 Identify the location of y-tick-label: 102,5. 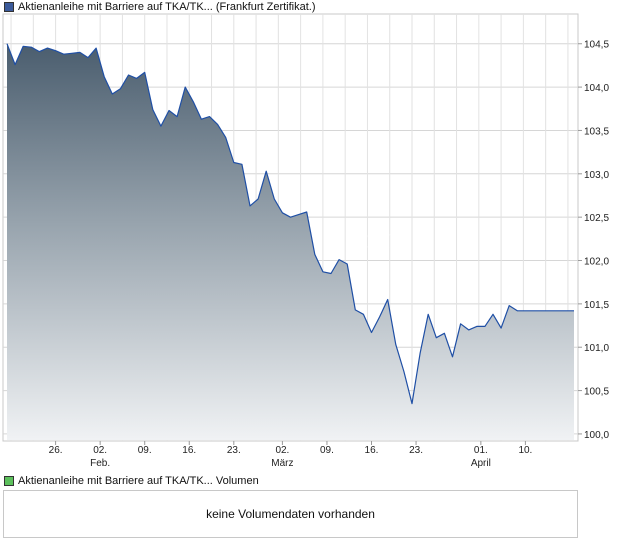
(596, 218).